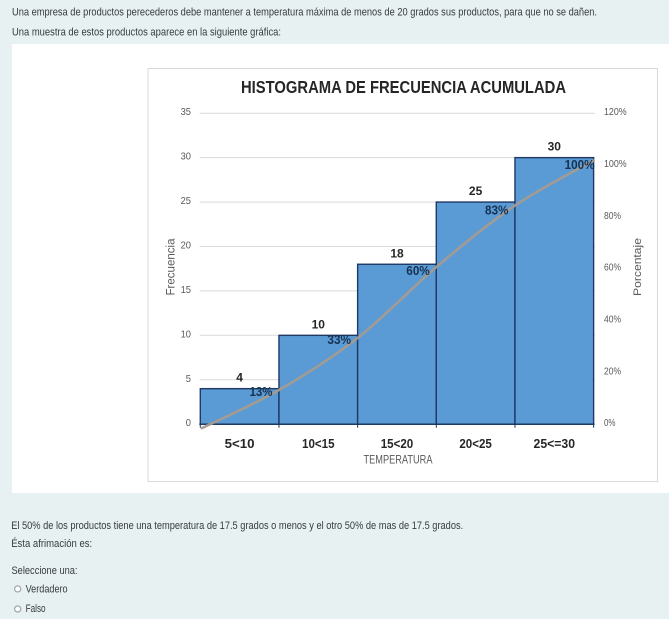 Image resolution: width=669 pixels, height=619 pixels. I want to click on svg-text: TEMPERATURA, so click(398, 461).